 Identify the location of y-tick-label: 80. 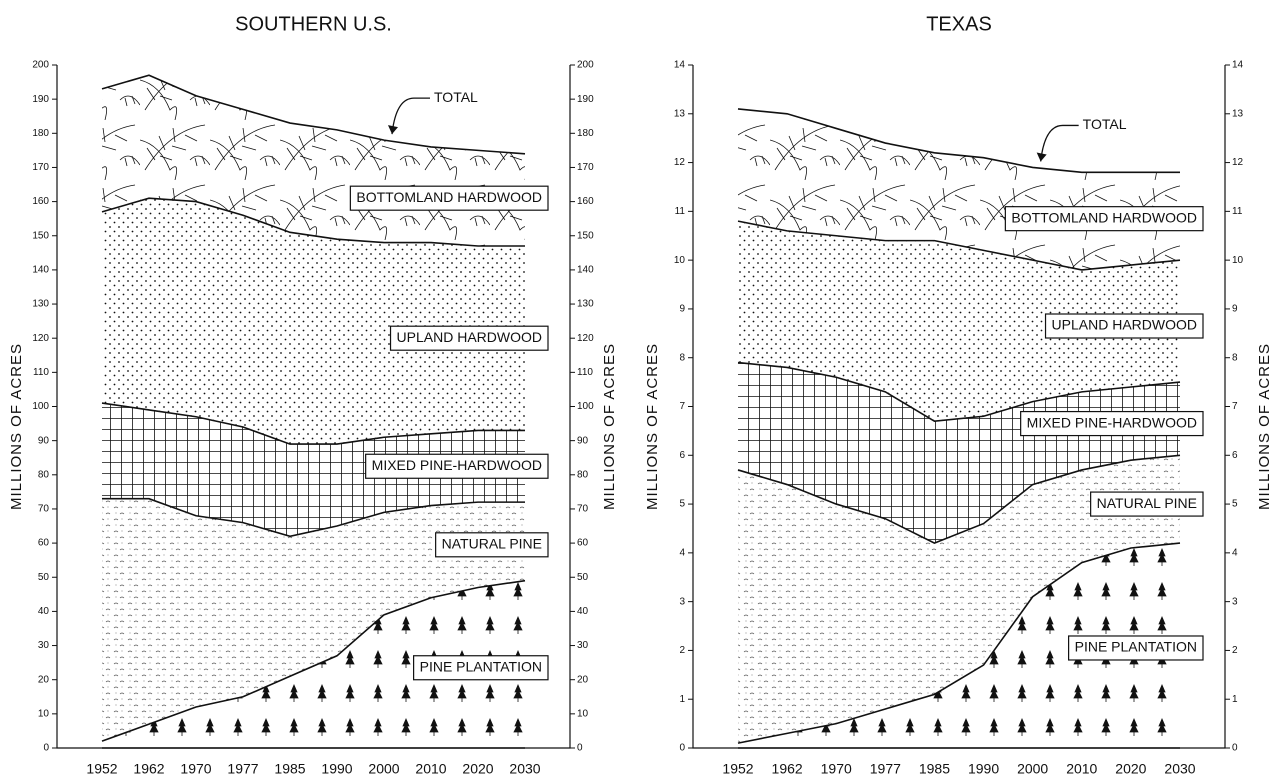
(44, 474).